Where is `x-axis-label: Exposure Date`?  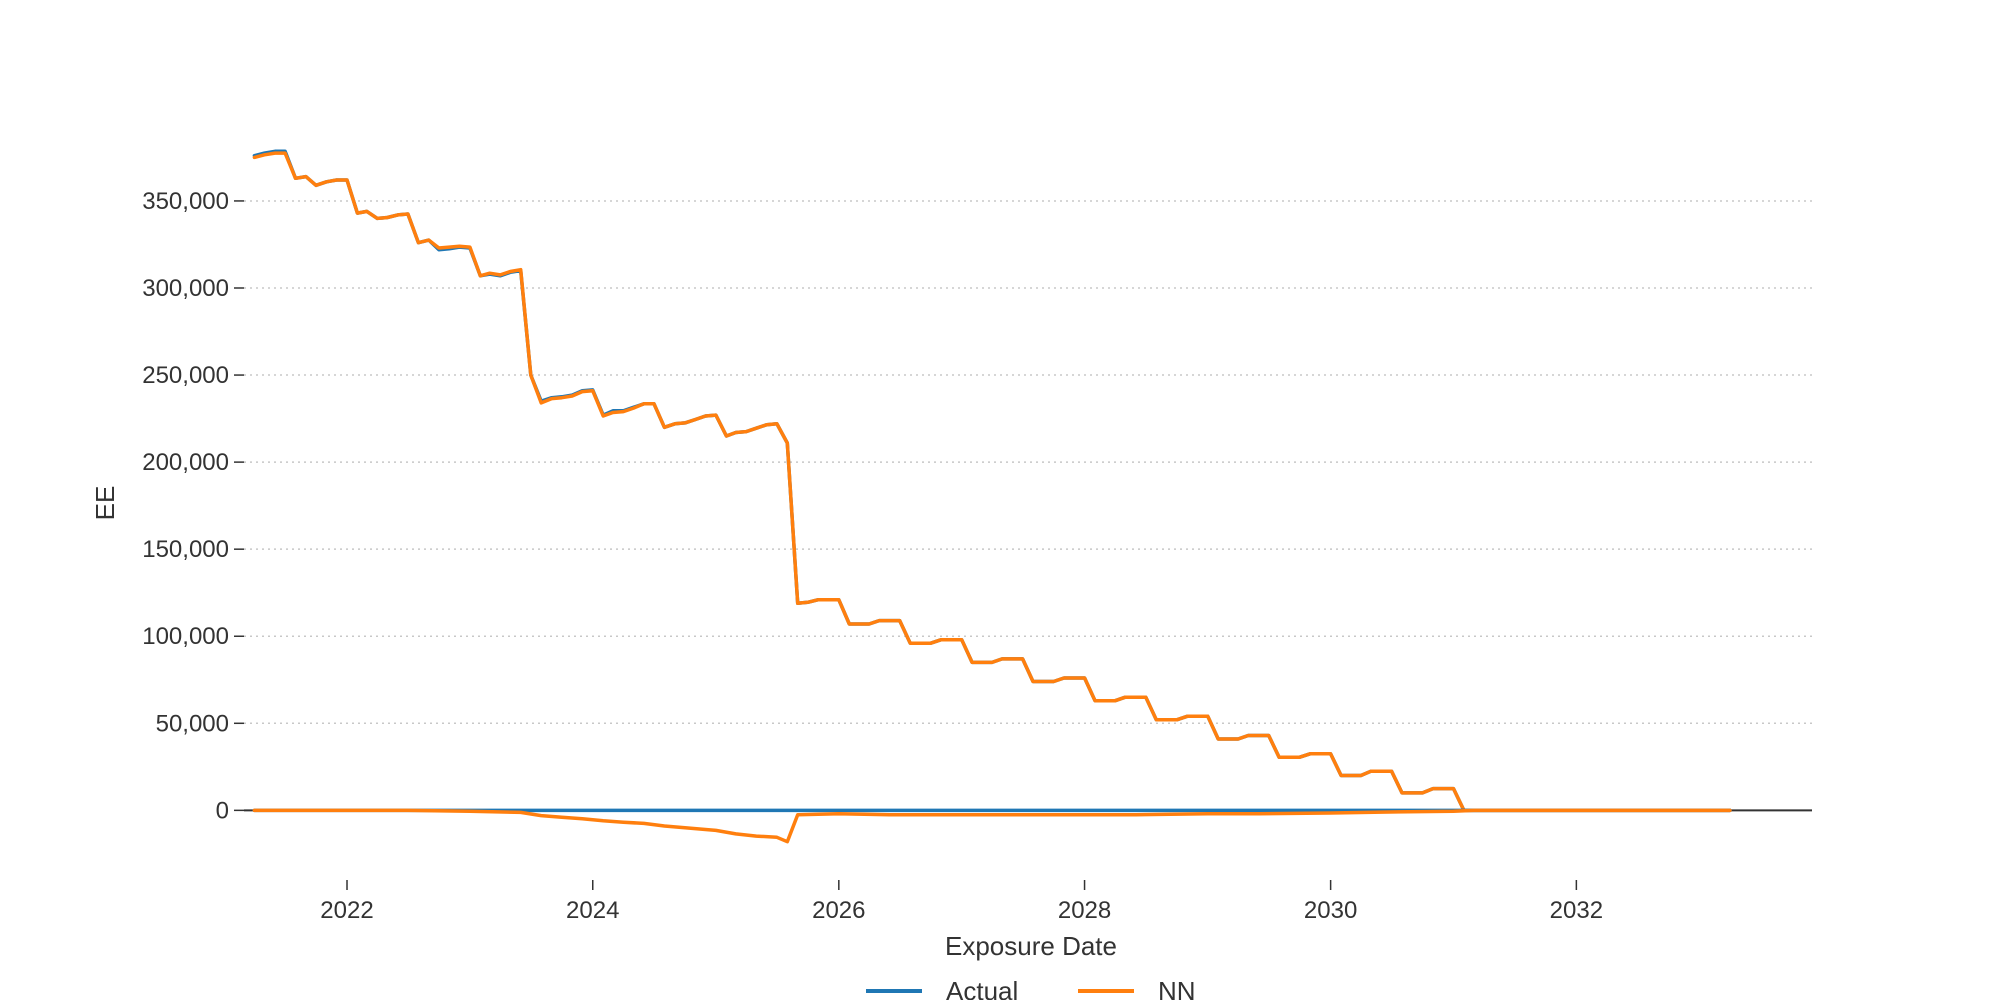
x-axis-label: Exposure Date is located at coordinates (1031, 946).